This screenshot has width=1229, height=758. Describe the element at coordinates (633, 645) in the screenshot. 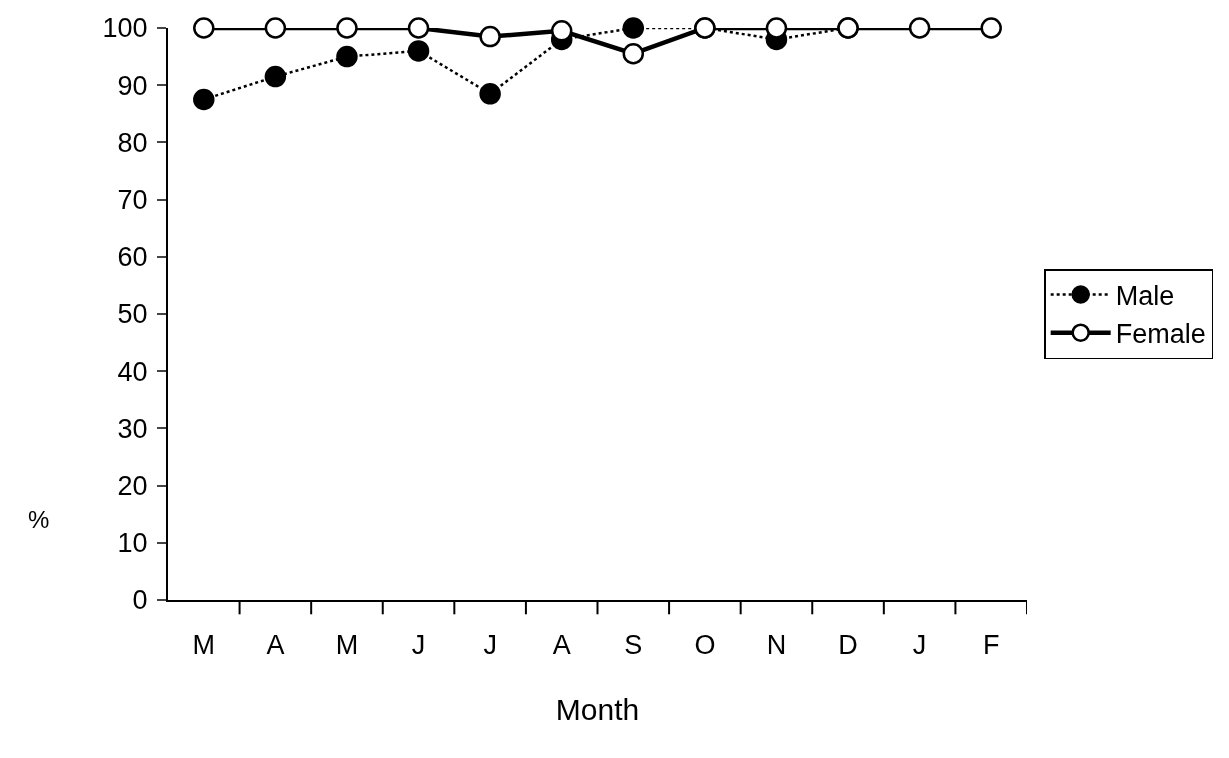

I see `x-tick-label: S` at that location.